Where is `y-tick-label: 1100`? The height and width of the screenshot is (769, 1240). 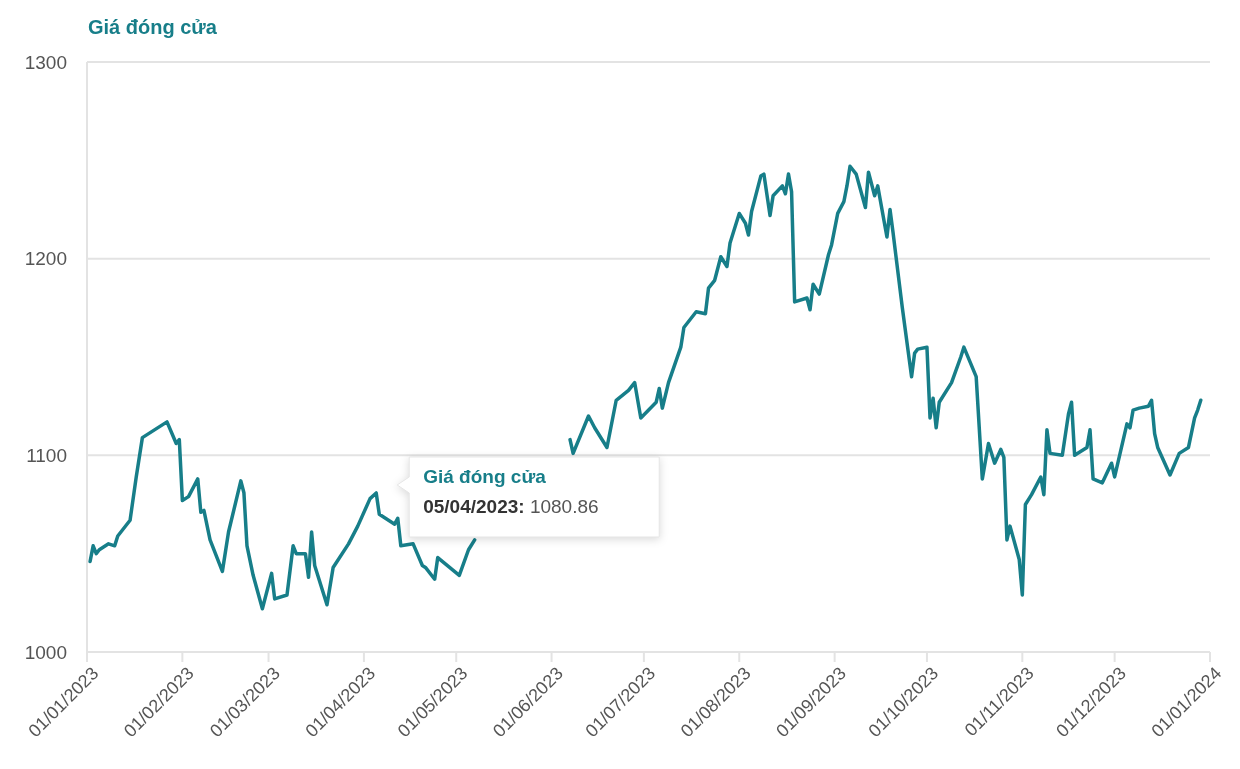
y-tick-label: 1100 is located at coordinates (46, 455).